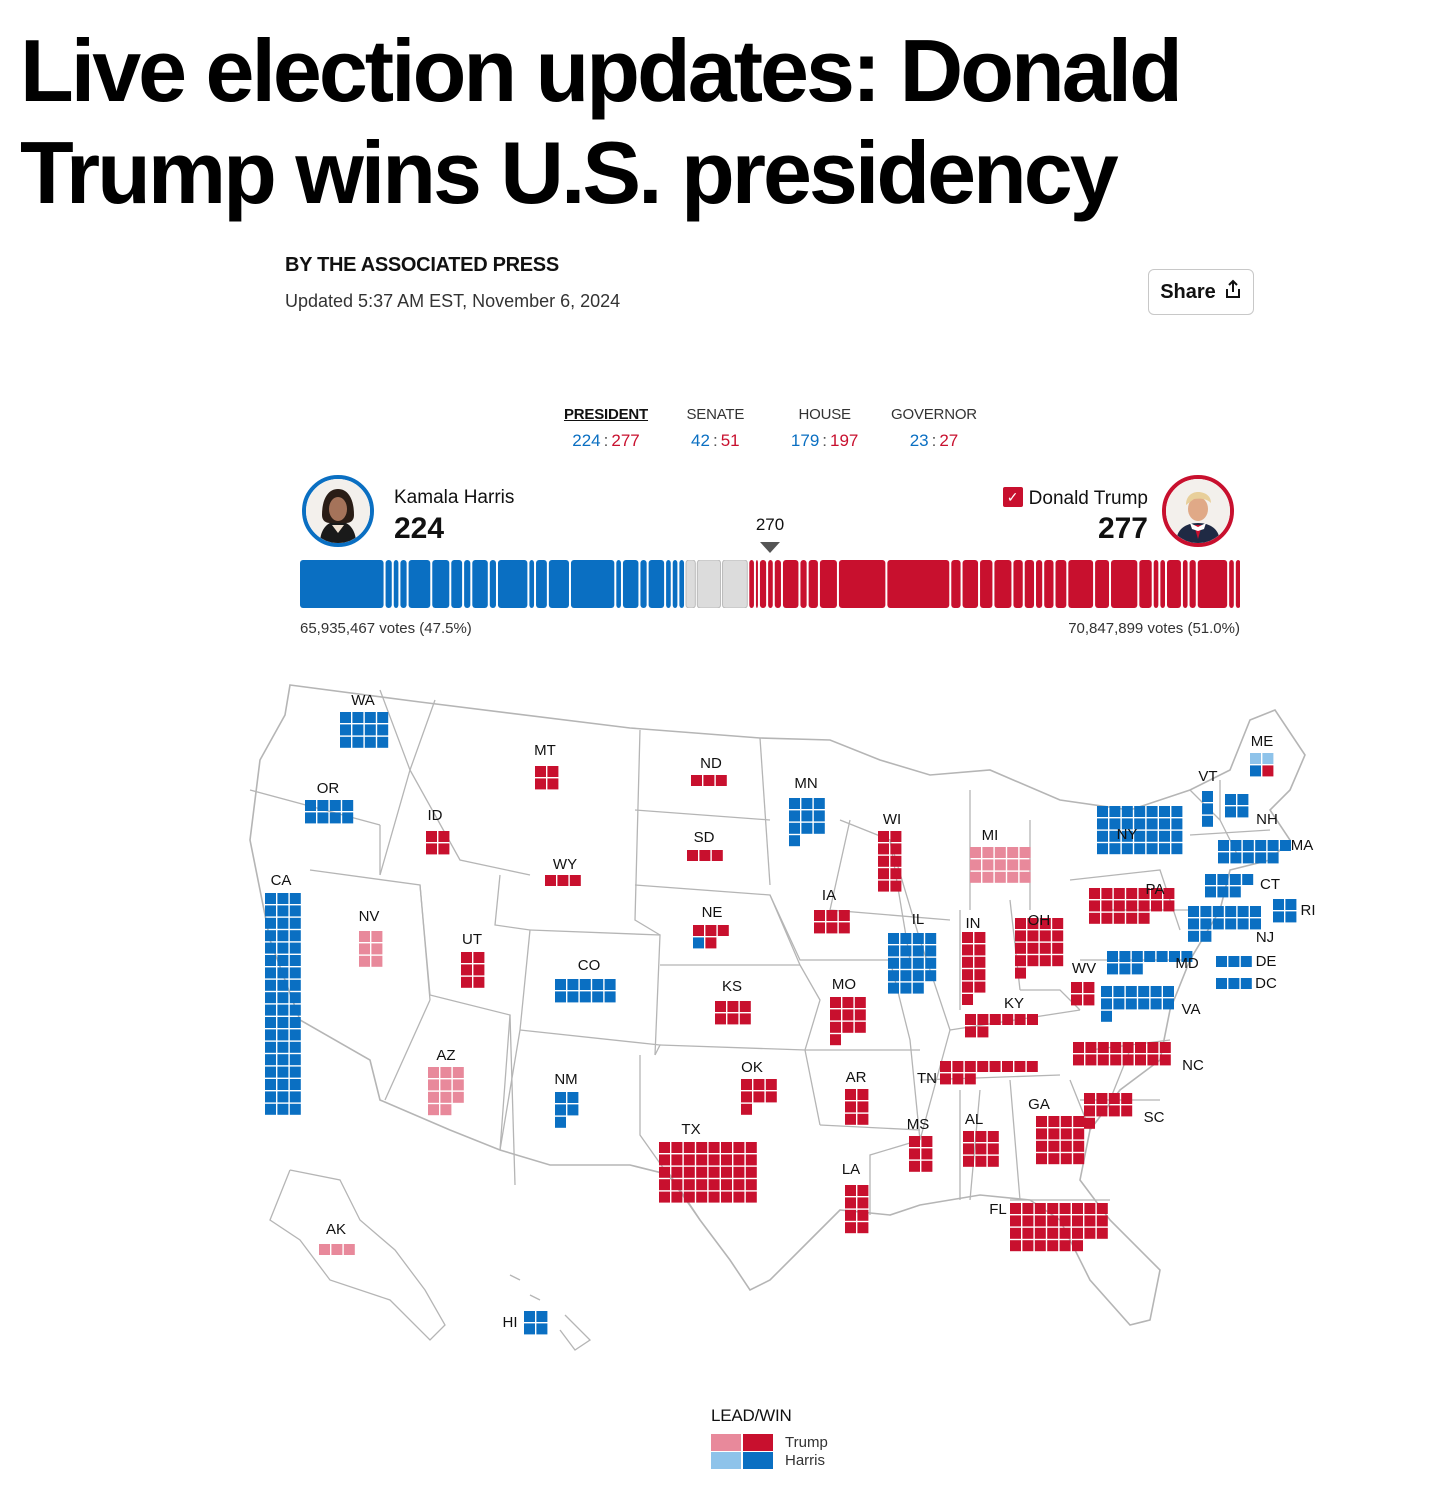 This screenshot has width=1456, height=1512. What do you see at coordinates (912, 952) in the screenshot?
I see `state-il: IL` at bounding box center [912, 952].